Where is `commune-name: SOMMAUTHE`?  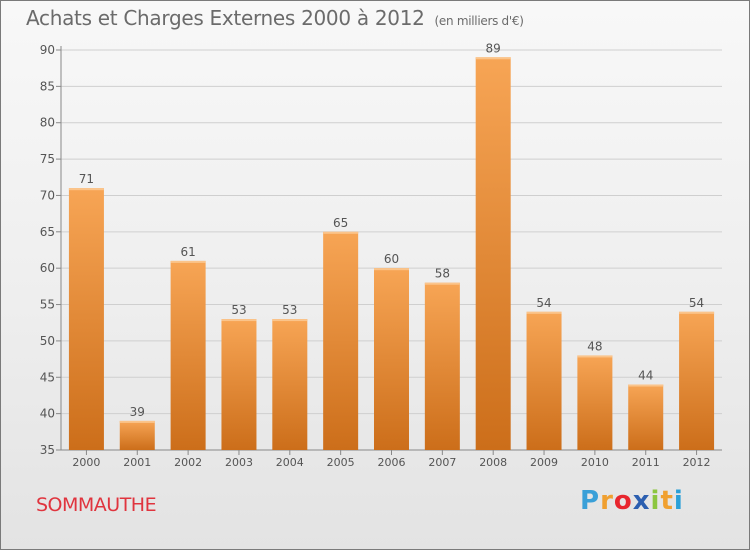 commune-name: SOMMAUTHE is located at coordinates (96, 505).